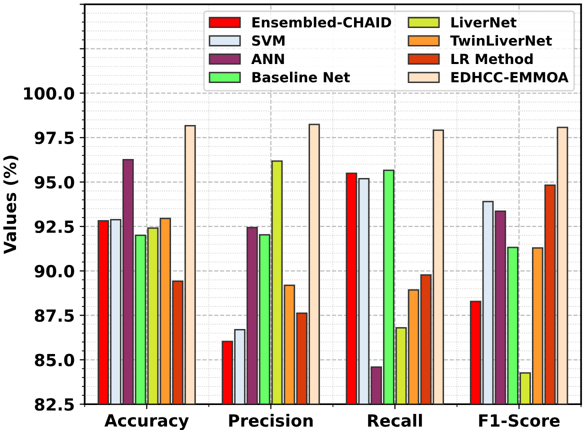 The width and height of the screenshot is (584, 430). Describe the element at coordinates (54, 315) in the screenshot. I see `y-tick-label: 87.5` at that location.